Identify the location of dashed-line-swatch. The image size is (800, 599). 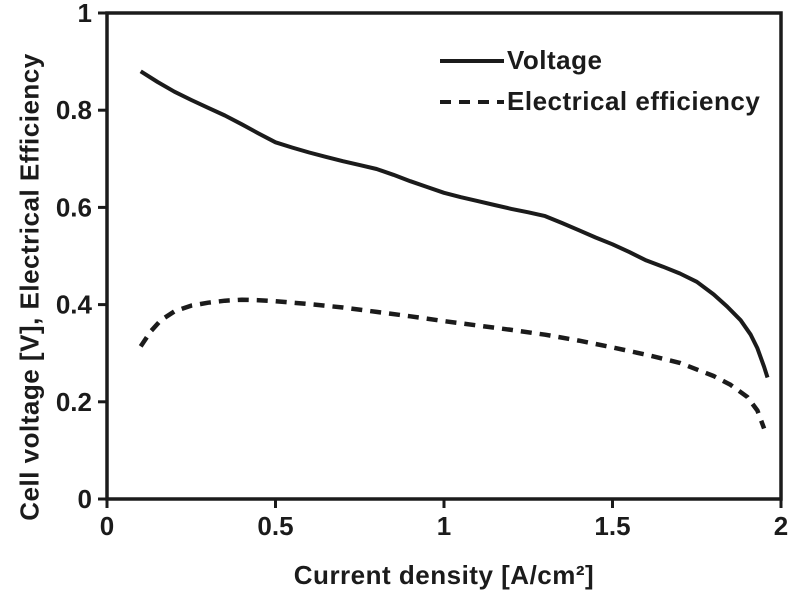
(472, 101).